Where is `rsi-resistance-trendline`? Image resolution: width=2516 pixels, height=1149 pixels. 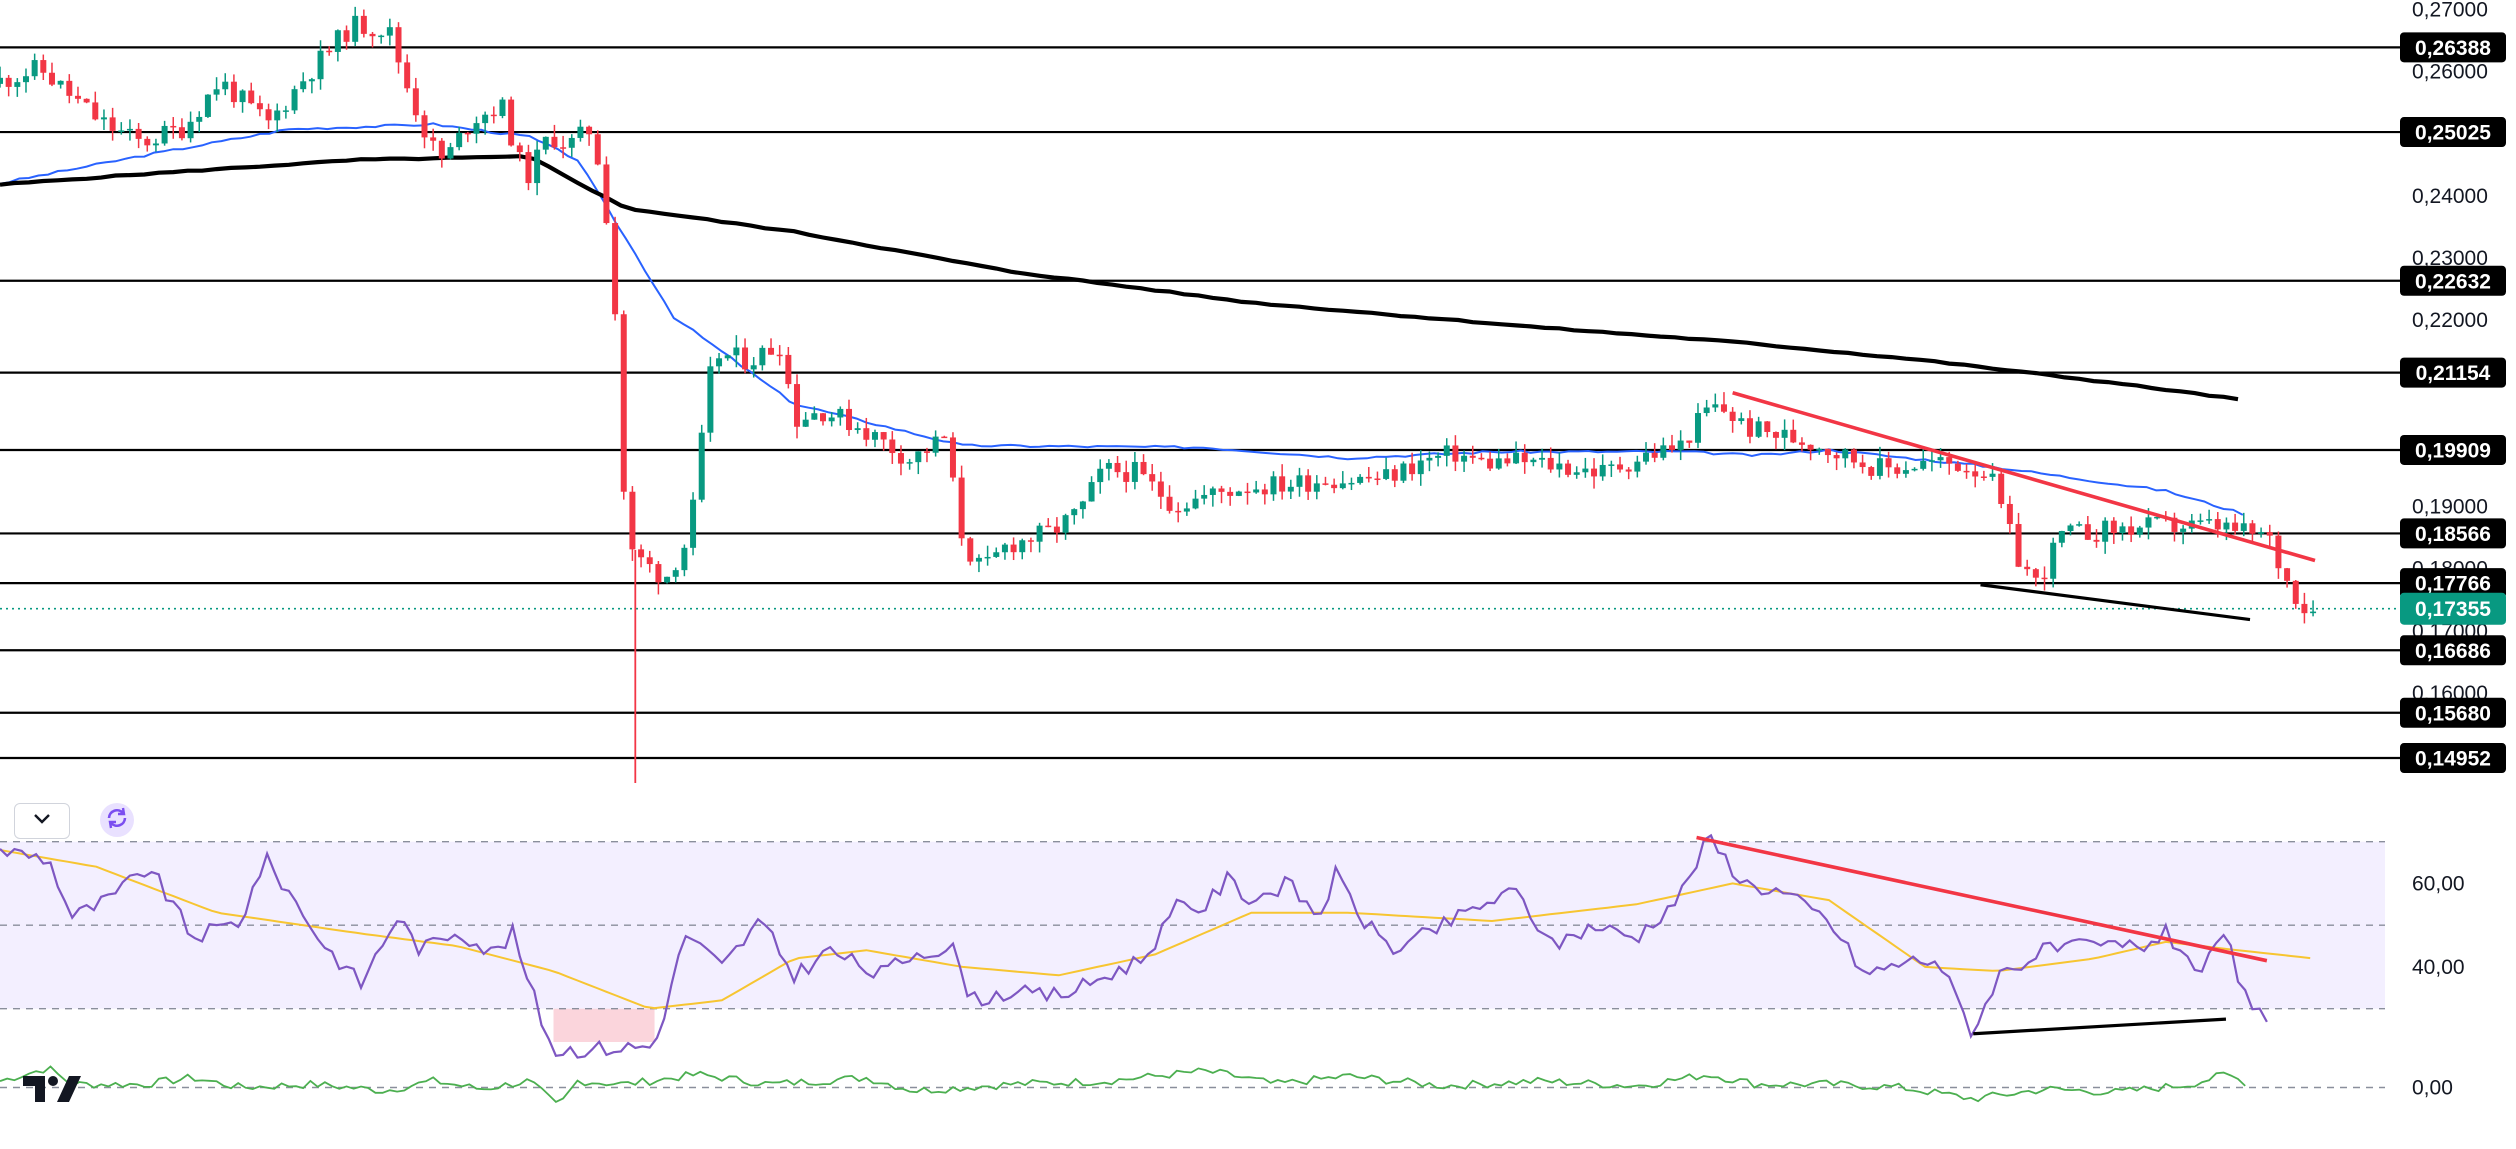
rsi-resistance-trendline is located at coordinates (1982, 899).